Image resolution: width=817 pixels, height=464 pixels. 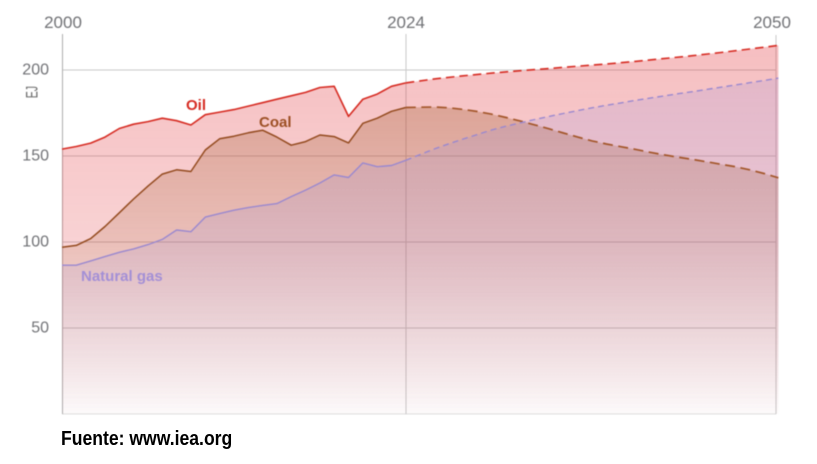 What do you see at coordinates (35, 156) in the screenshot?
I see `svg-text: 150` at bounding box center [35, 156].